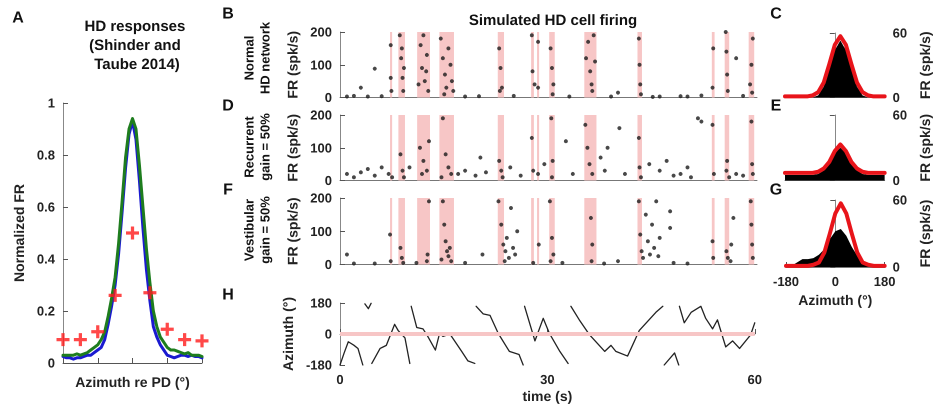  I want to click on chart-title: HD responses (Shinder and Taube 2014), so click(137, 45).